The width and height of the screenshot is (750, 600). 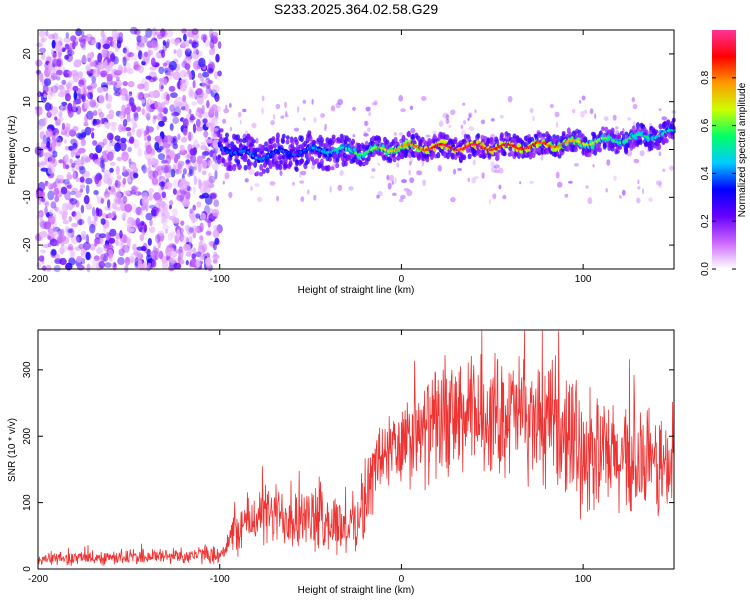 What do you see at coordinates (718, 173) in the screenshot?
I see `colorbar-ticks: 0.0 0.2 0.4 0.6 0.8` at bounding box center [718, 173].